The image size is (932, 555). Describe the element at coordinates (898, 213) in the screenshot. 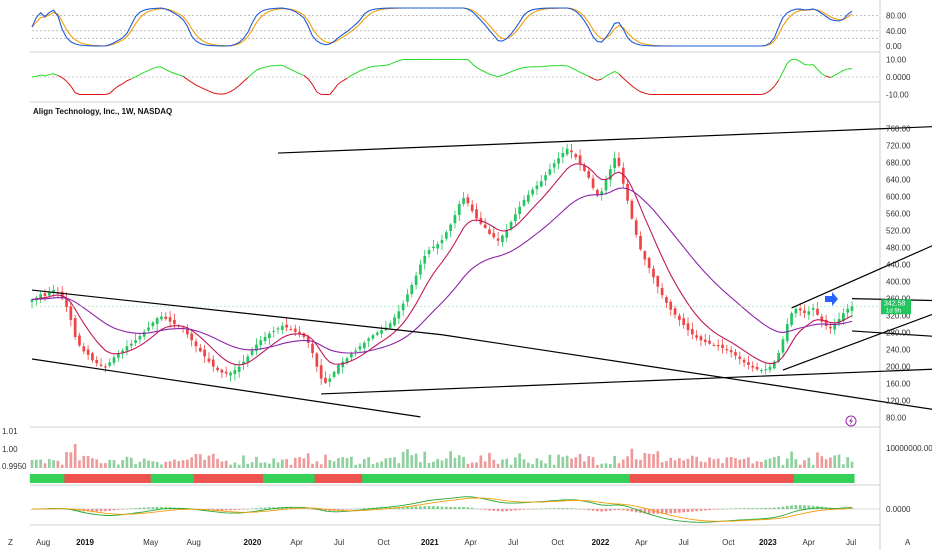

I see `price-tick-label: 560.00` at that location.